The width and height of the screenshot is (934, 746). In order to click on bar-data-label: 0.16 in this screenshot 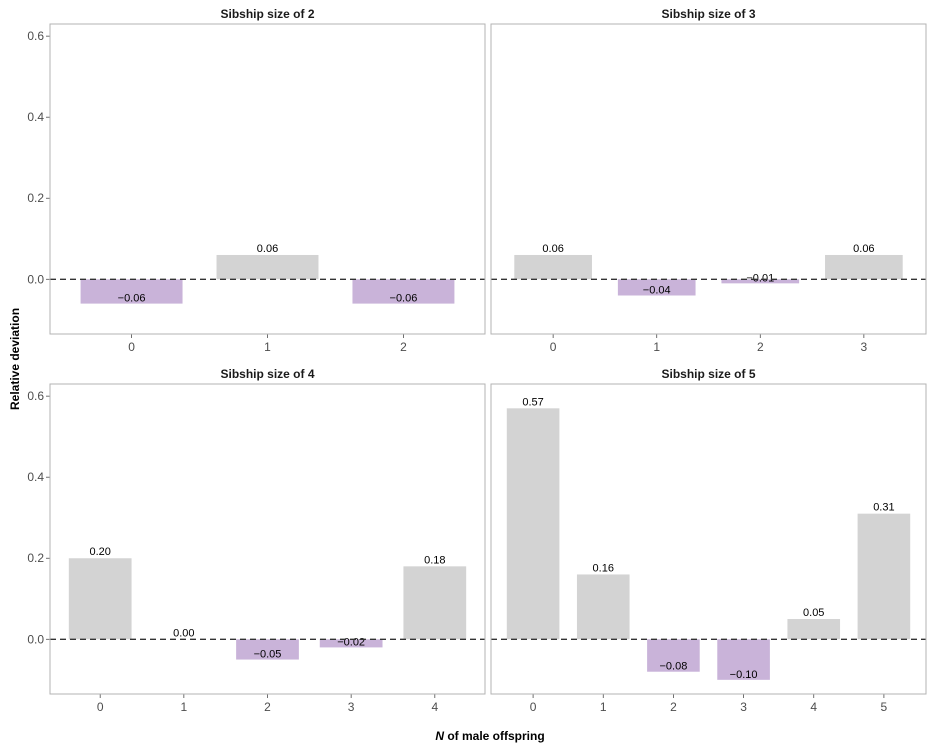, I will do `click(603, 568)`.